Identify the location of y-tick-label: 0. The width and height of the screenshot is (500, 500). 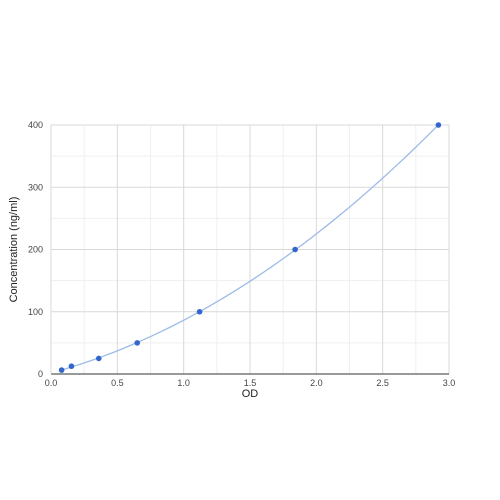
(40, 374).